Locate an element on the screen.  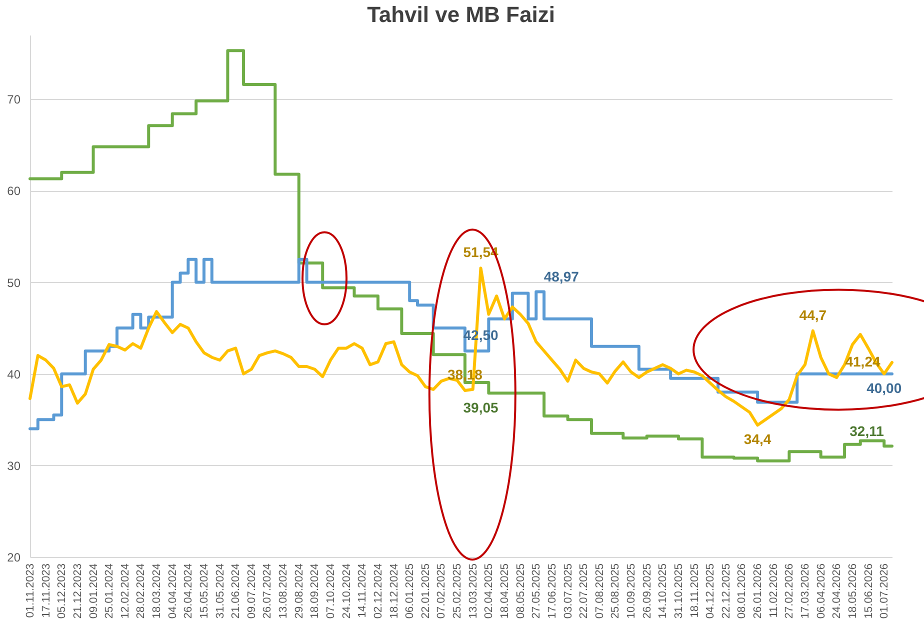
x-tick-label: 17.03.2026 is located at coordinates (806, 591).